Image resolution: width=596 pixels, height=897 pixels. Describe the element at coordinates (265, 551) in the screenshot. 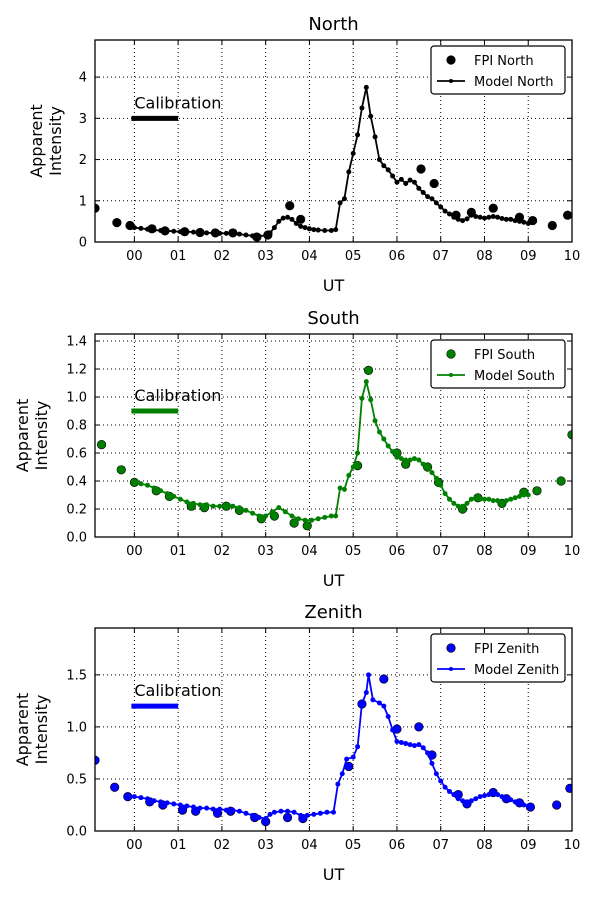

I see `x-tick-label: 03` at that location.